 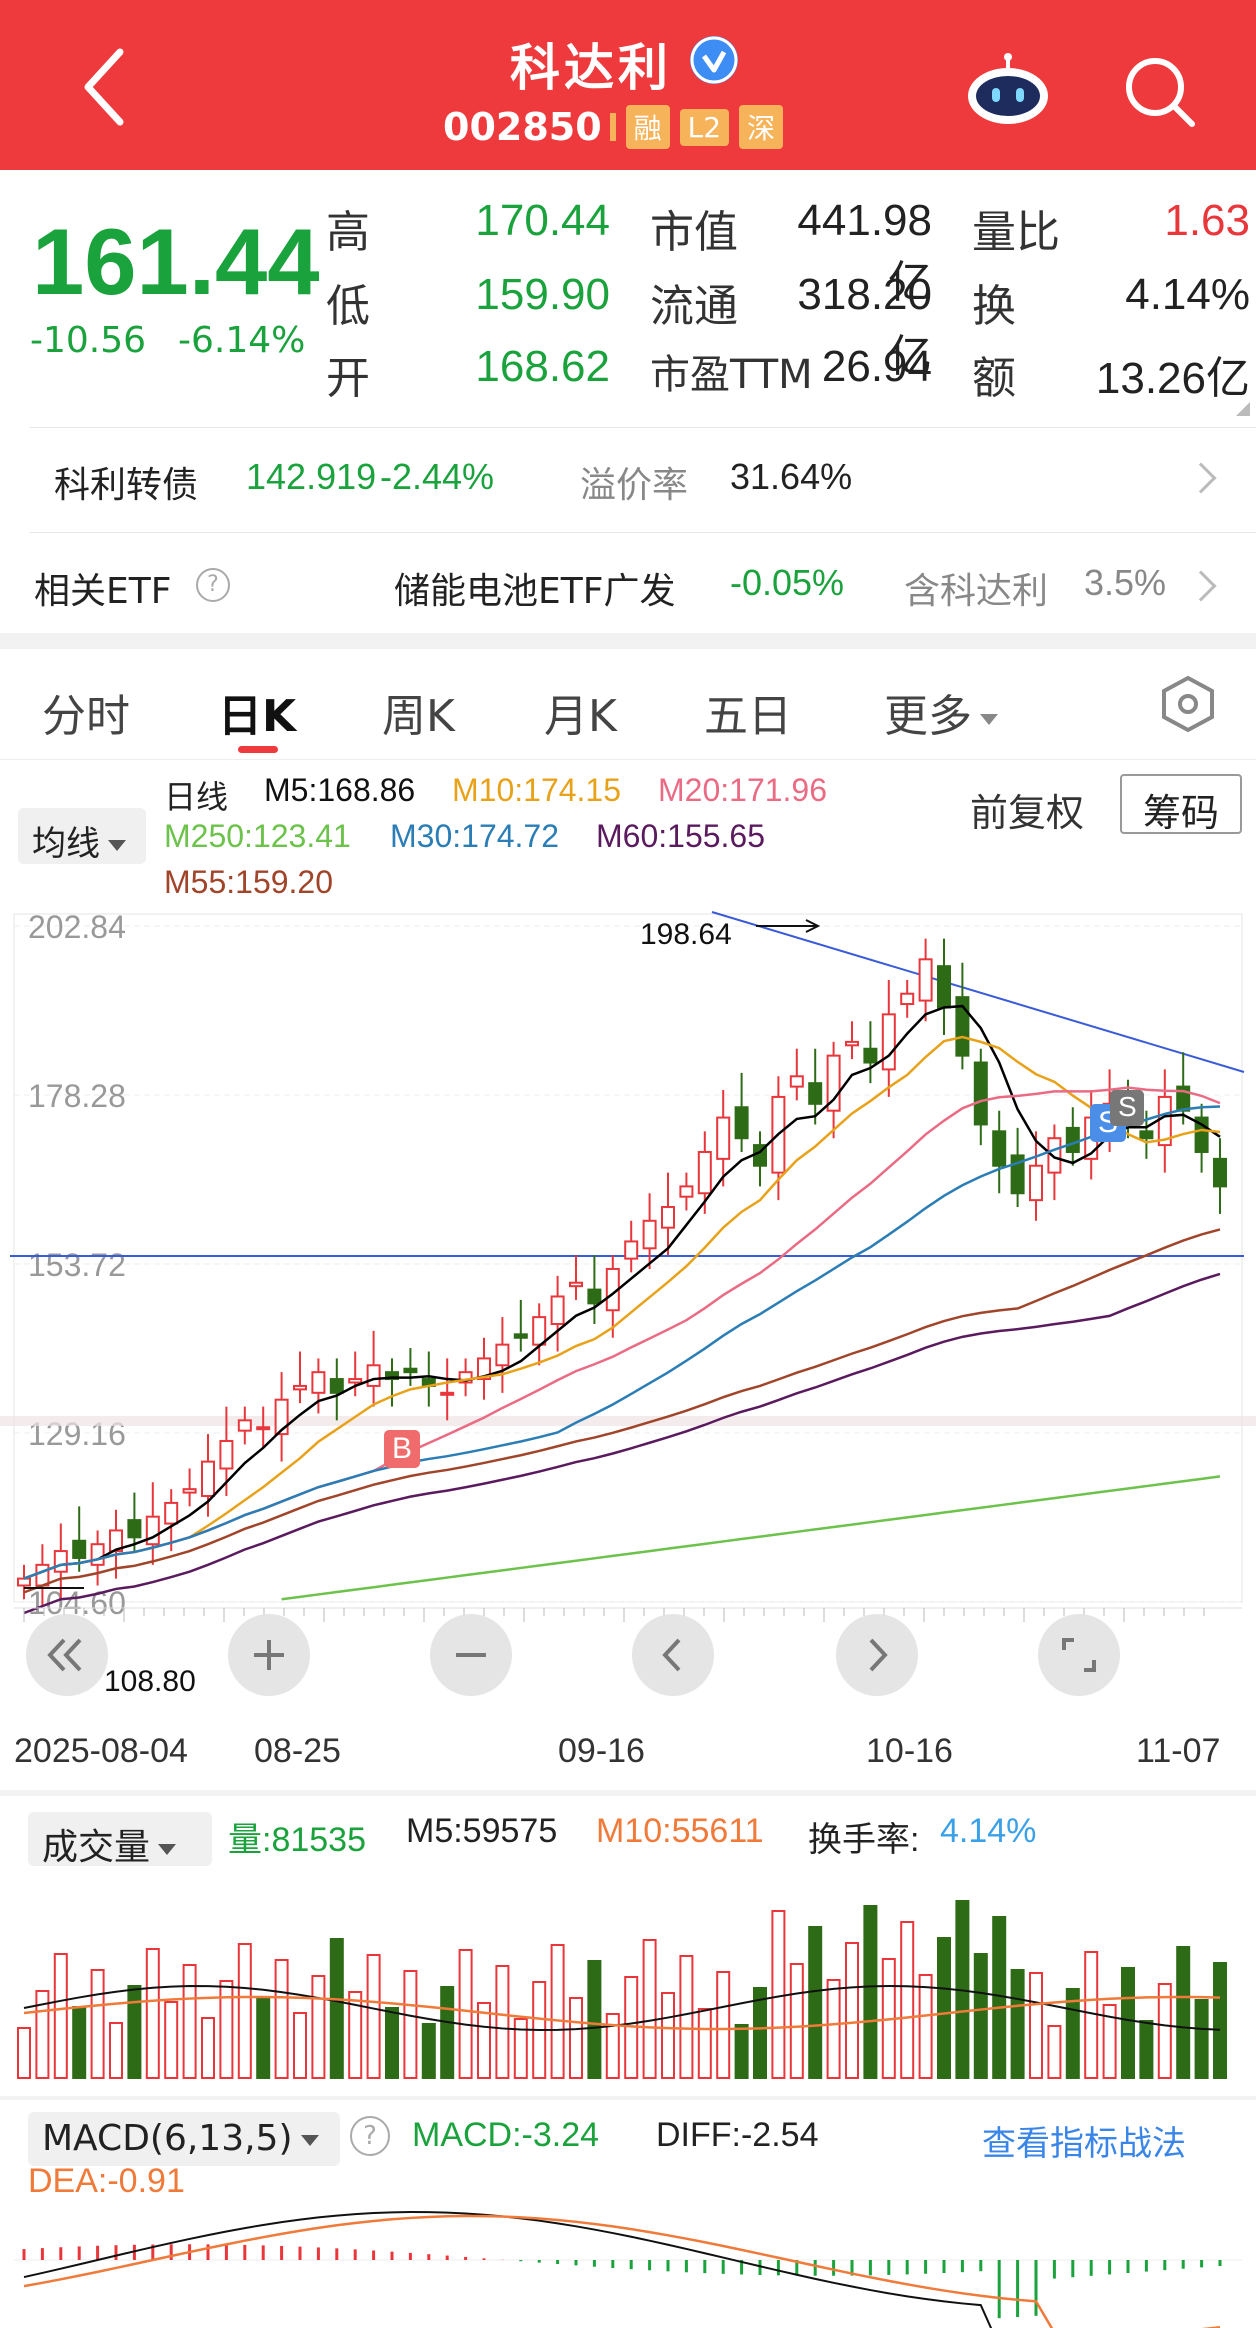 What do you see at coordinates (748, 716) in the screenshot?
I see `tab-five-day: 五日` at bounding box center [748, 716].